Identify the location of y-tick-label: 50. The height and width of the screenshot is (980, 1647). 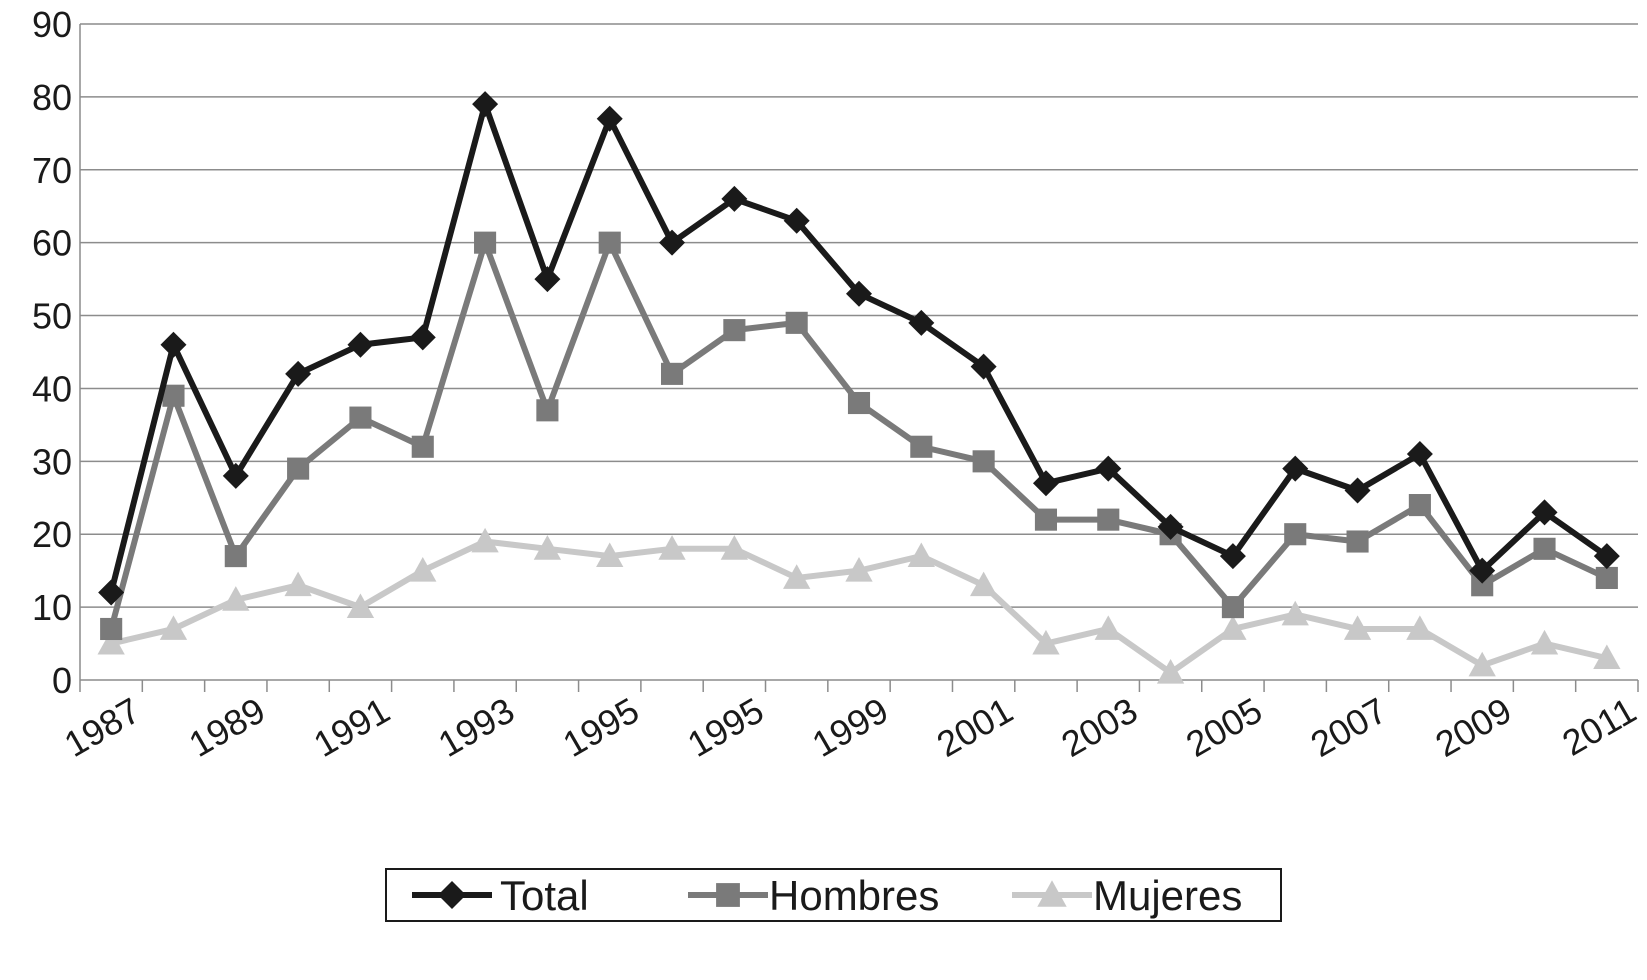
(52, 316).